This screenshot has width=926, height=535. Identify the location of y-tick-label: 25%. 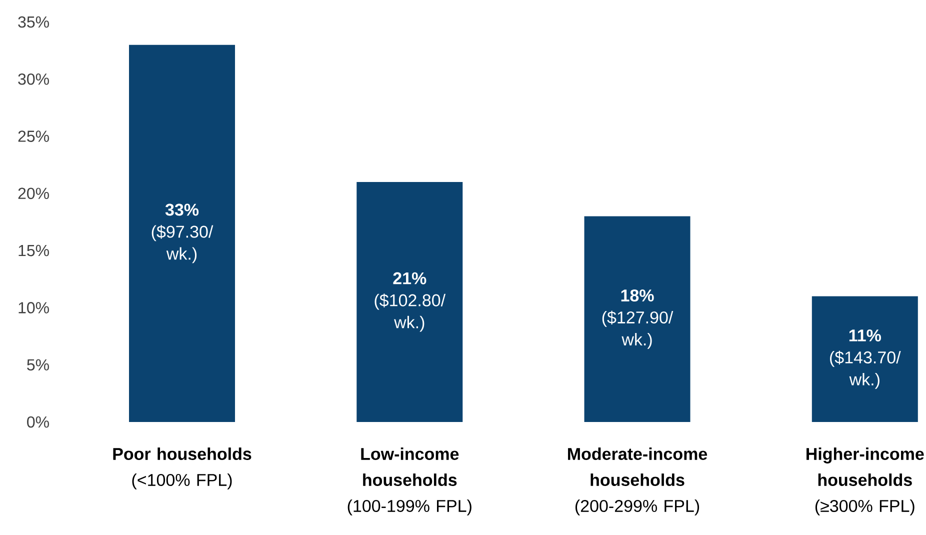
(33, 136).